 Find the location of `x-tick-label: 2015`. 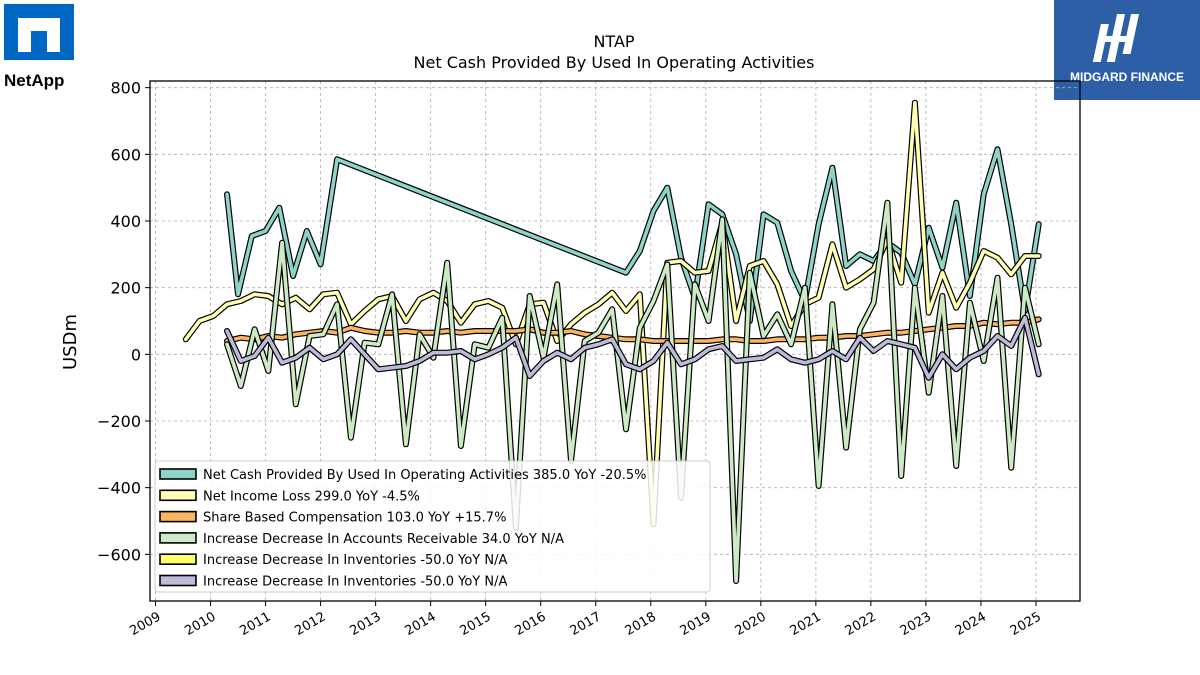

x-tick-label: 2015 is located at coordinates (476, 624).